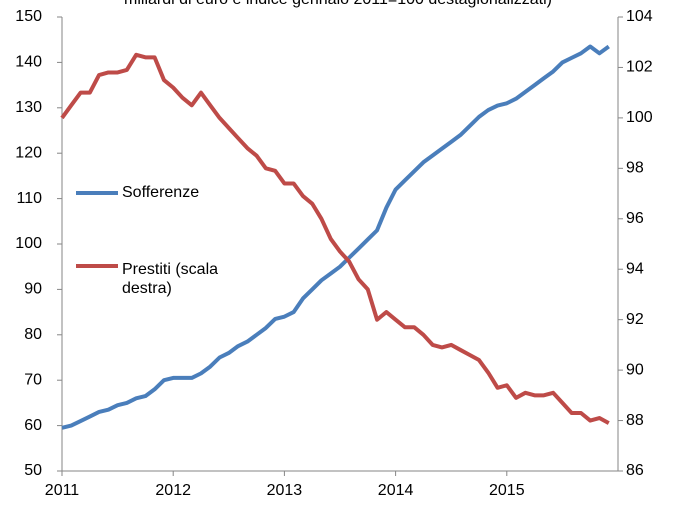  What do you see at coordinates (33, 425) in the screenshot?
I see `y-tick-label: 60` at bounding box center [33, 425].